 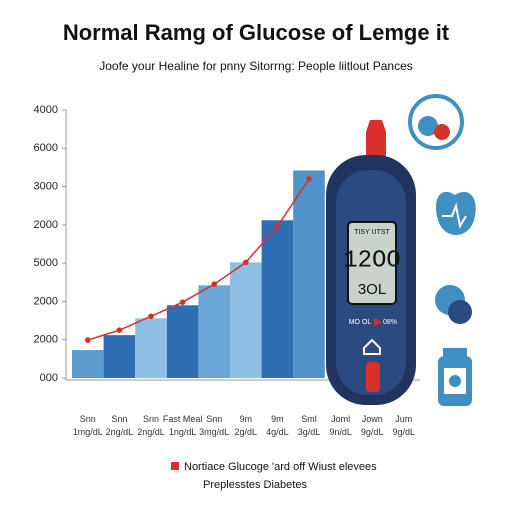 What do you see at coordinates (372, 419) in the screenshot?
I see `x-tick-line: Jown` at bounding box center [372, 419].